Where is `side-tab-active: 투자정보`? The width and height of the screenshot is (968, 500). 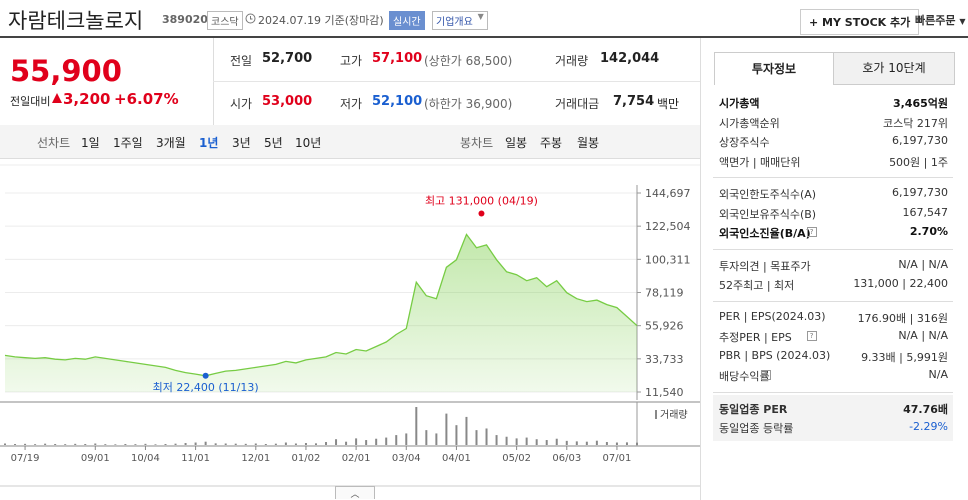
side-tab-active: 투자정보 is located at coordinates (774, 68).